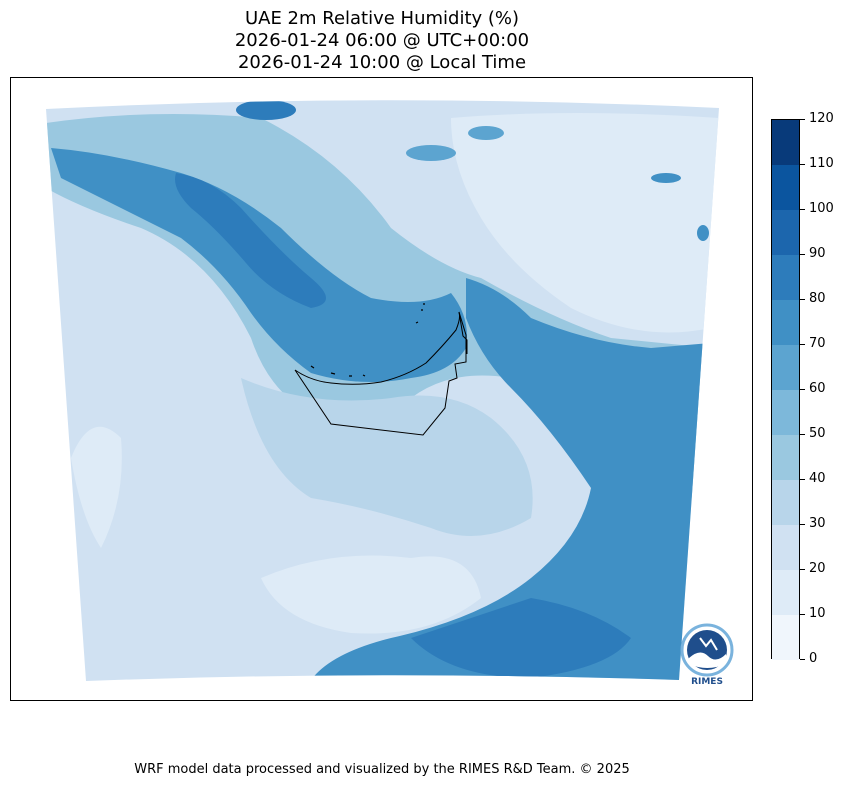 This screenshot has height=788, width=844. Describe the element at coordinates (817, 433) in the screenshot. I see `colorbar-tick-label: 50` at that location.